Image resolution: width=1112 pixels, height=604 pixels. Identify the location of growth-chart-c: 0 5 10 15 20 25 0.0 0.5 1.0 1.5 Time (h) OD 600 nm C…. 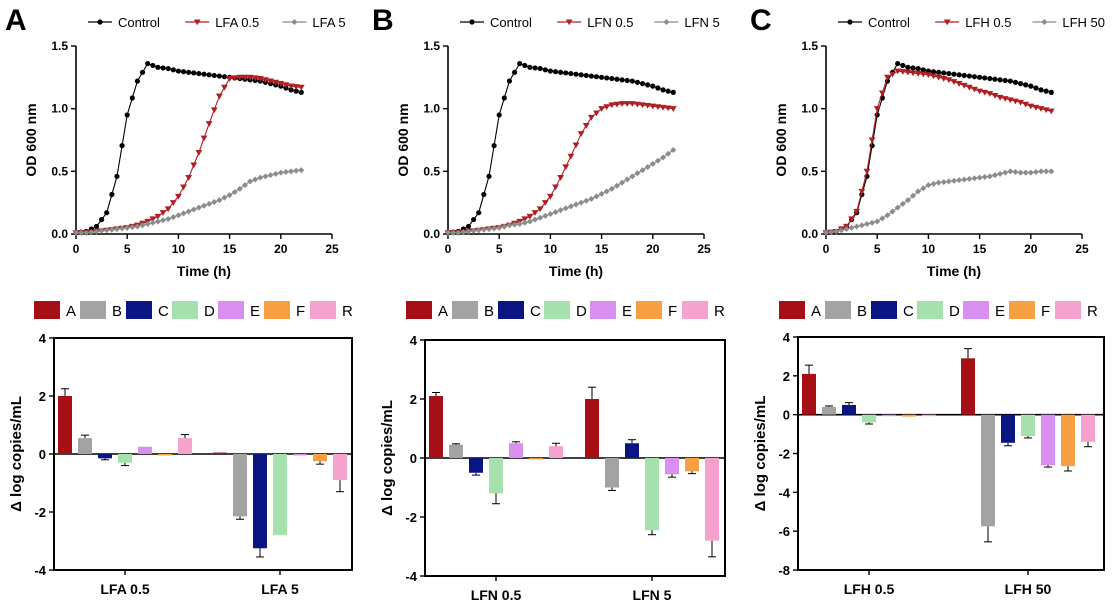
(939, 147).